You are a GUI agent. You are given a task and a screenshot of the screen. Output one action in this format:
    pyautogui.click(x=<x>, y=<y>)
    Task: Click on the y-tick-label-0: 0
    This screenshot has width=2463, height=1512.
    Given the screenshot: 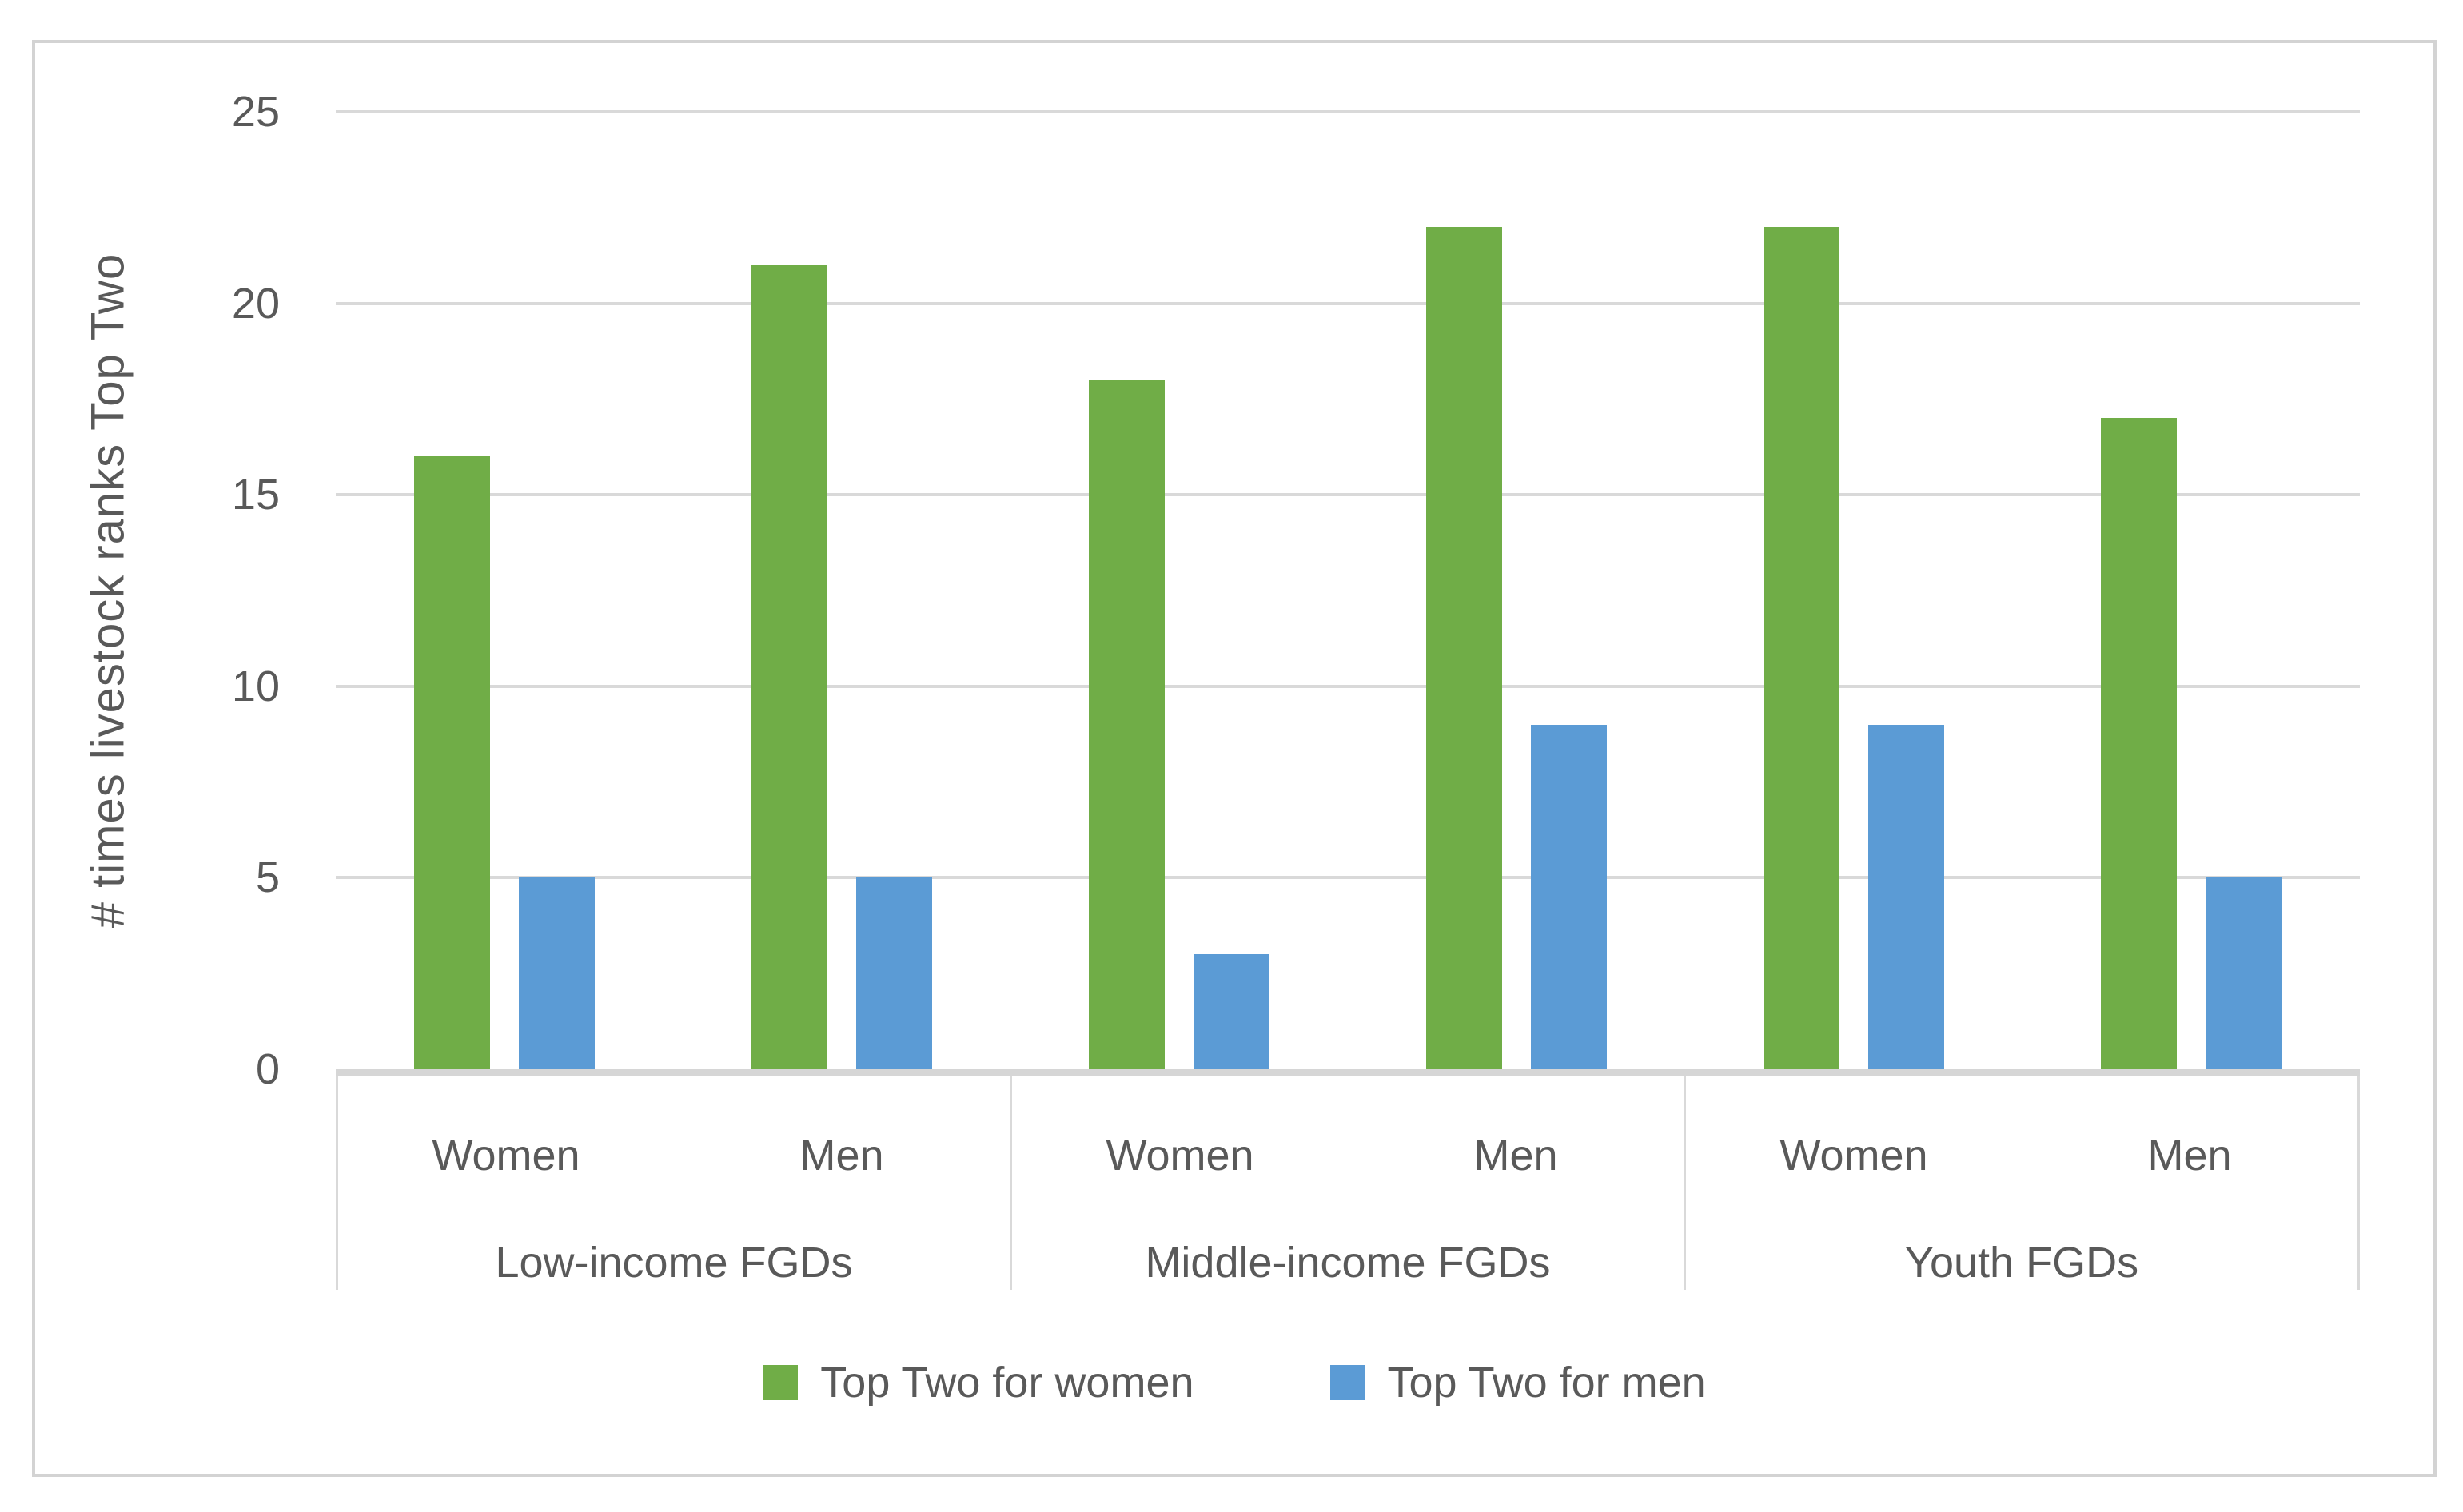 What is the action you would take?
    pyautogui.click(x=267, y=1069)
    